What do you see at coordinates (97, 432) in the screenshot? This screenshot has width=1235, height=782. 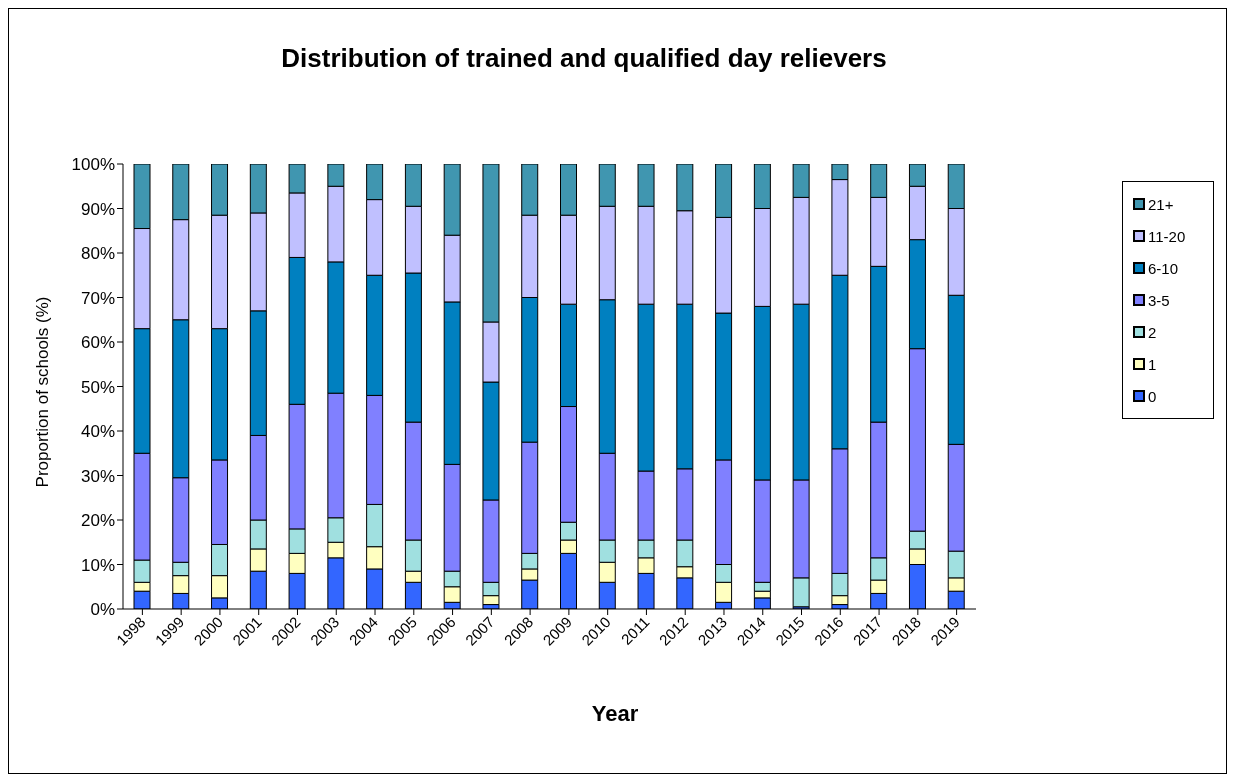 I see `y-tick-label: 40%` at bounding box center [97, 432].